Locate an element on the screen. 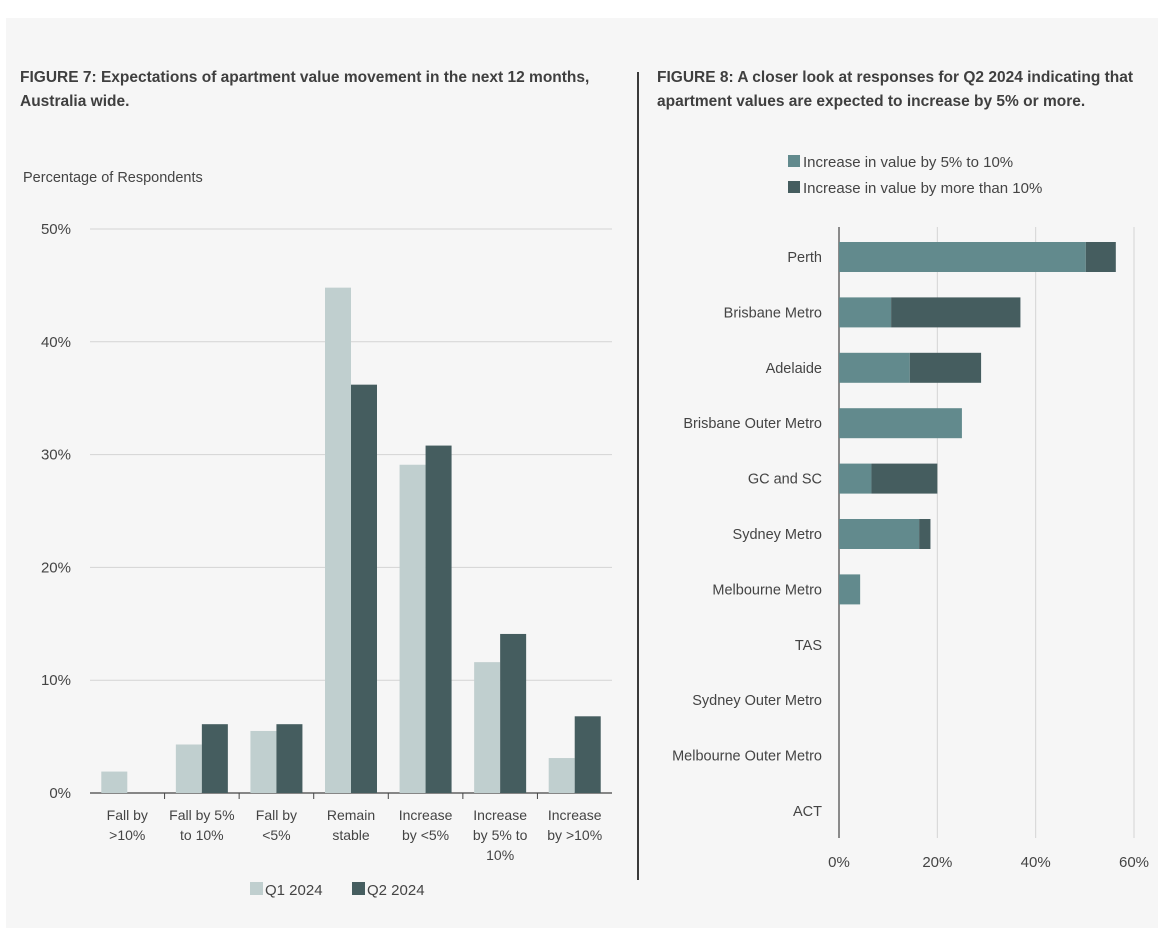 This screenshot has width=1173, height=930. y-tick-label: 10% is located at coordinates (56, 680).